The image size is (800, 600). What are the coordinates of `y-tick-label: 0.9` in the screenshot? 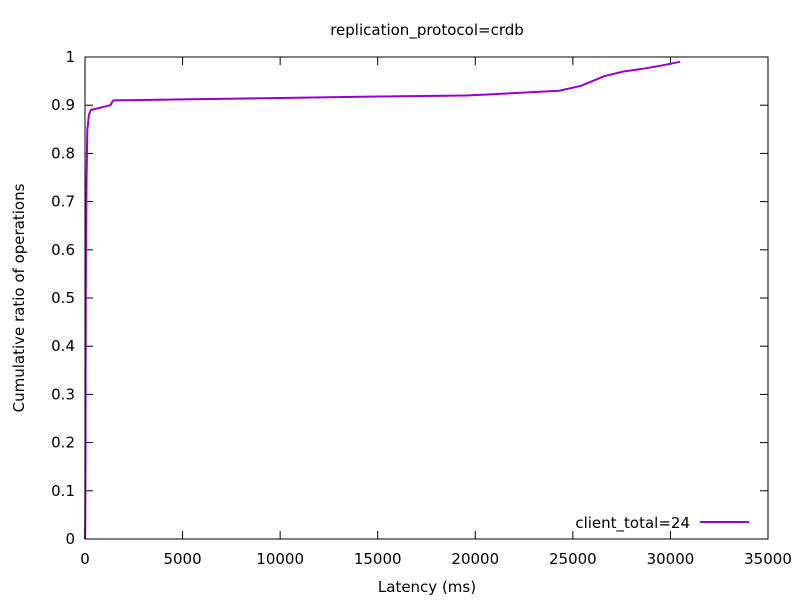 It's located at (63, 105).